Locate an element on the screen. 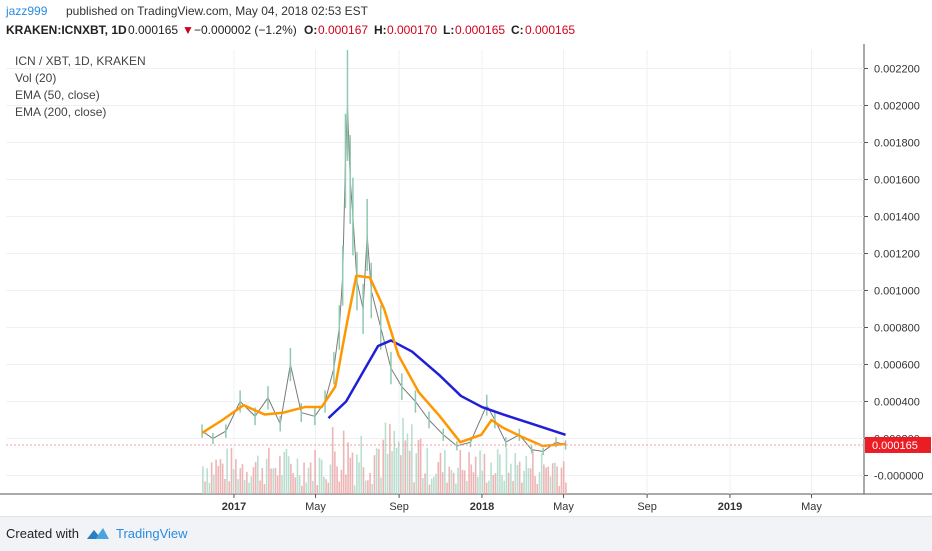 This screenshot has width=932, height=551. open-label: O: is located at coordinates (311, 30).